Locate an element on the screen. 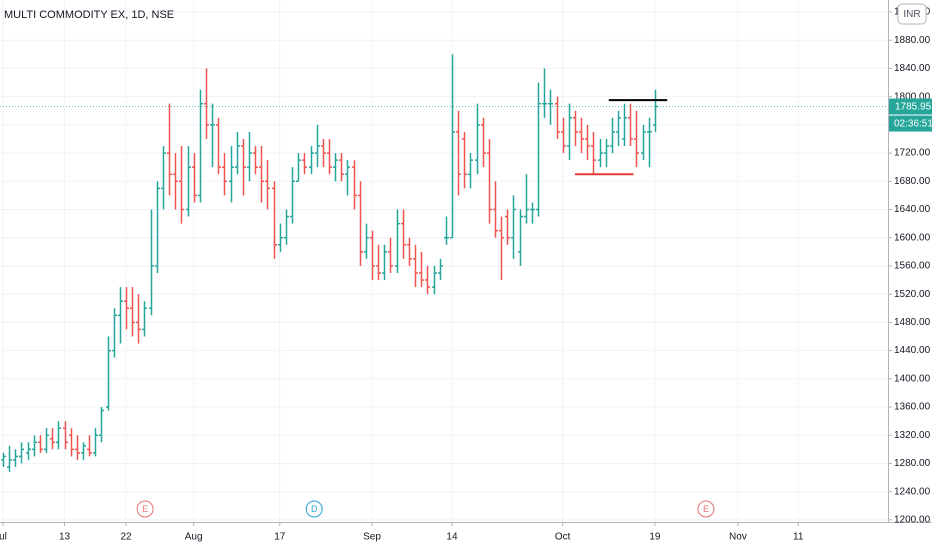  x-tick-label: ul is located at coordinates (3, 537).